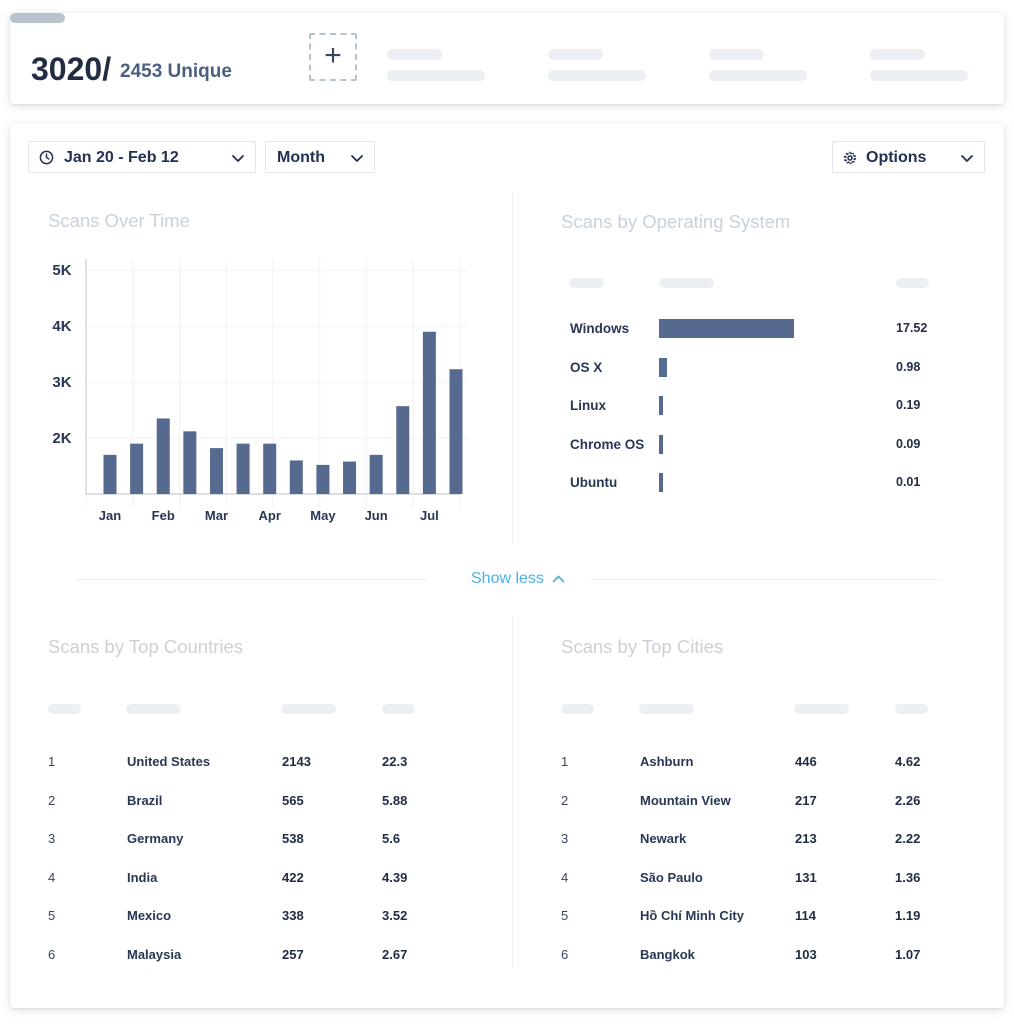 This screenshot has height=1024, width=1014. What do you see at coordinates (896, 157) in the screenshot?
I see `options-label: Options` at bounding box center [896, 157].